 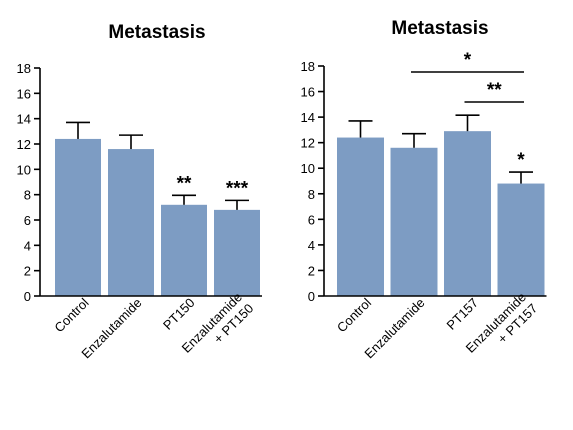 What do you see at coordinates (237, 188) in the screenshot?
I see `significance-mark-3: ***` at bounding box center [237, 188].